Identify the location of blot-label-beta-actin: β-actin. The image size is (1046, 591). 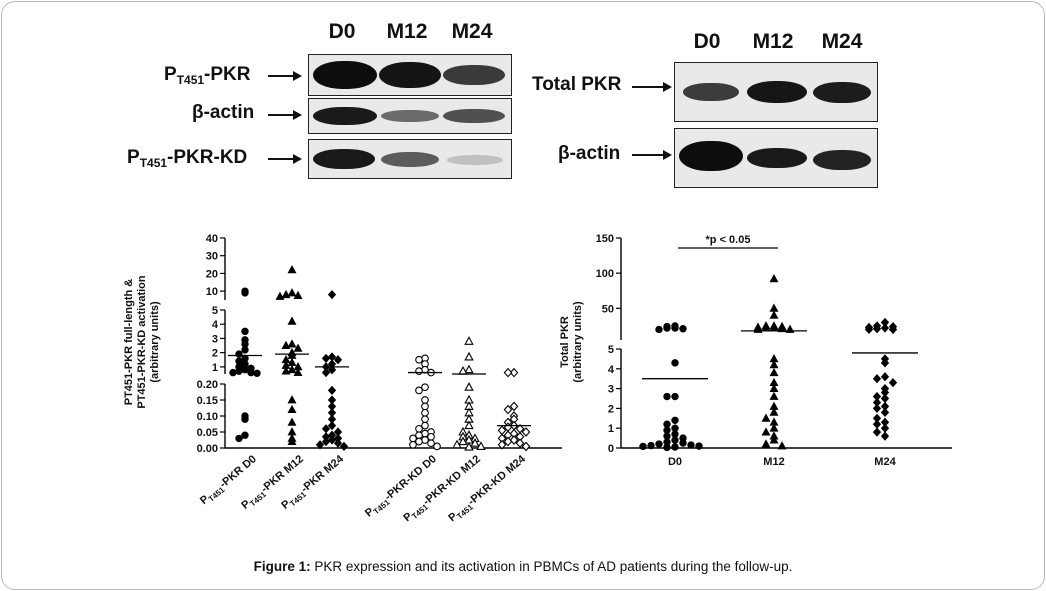
(223, 112).